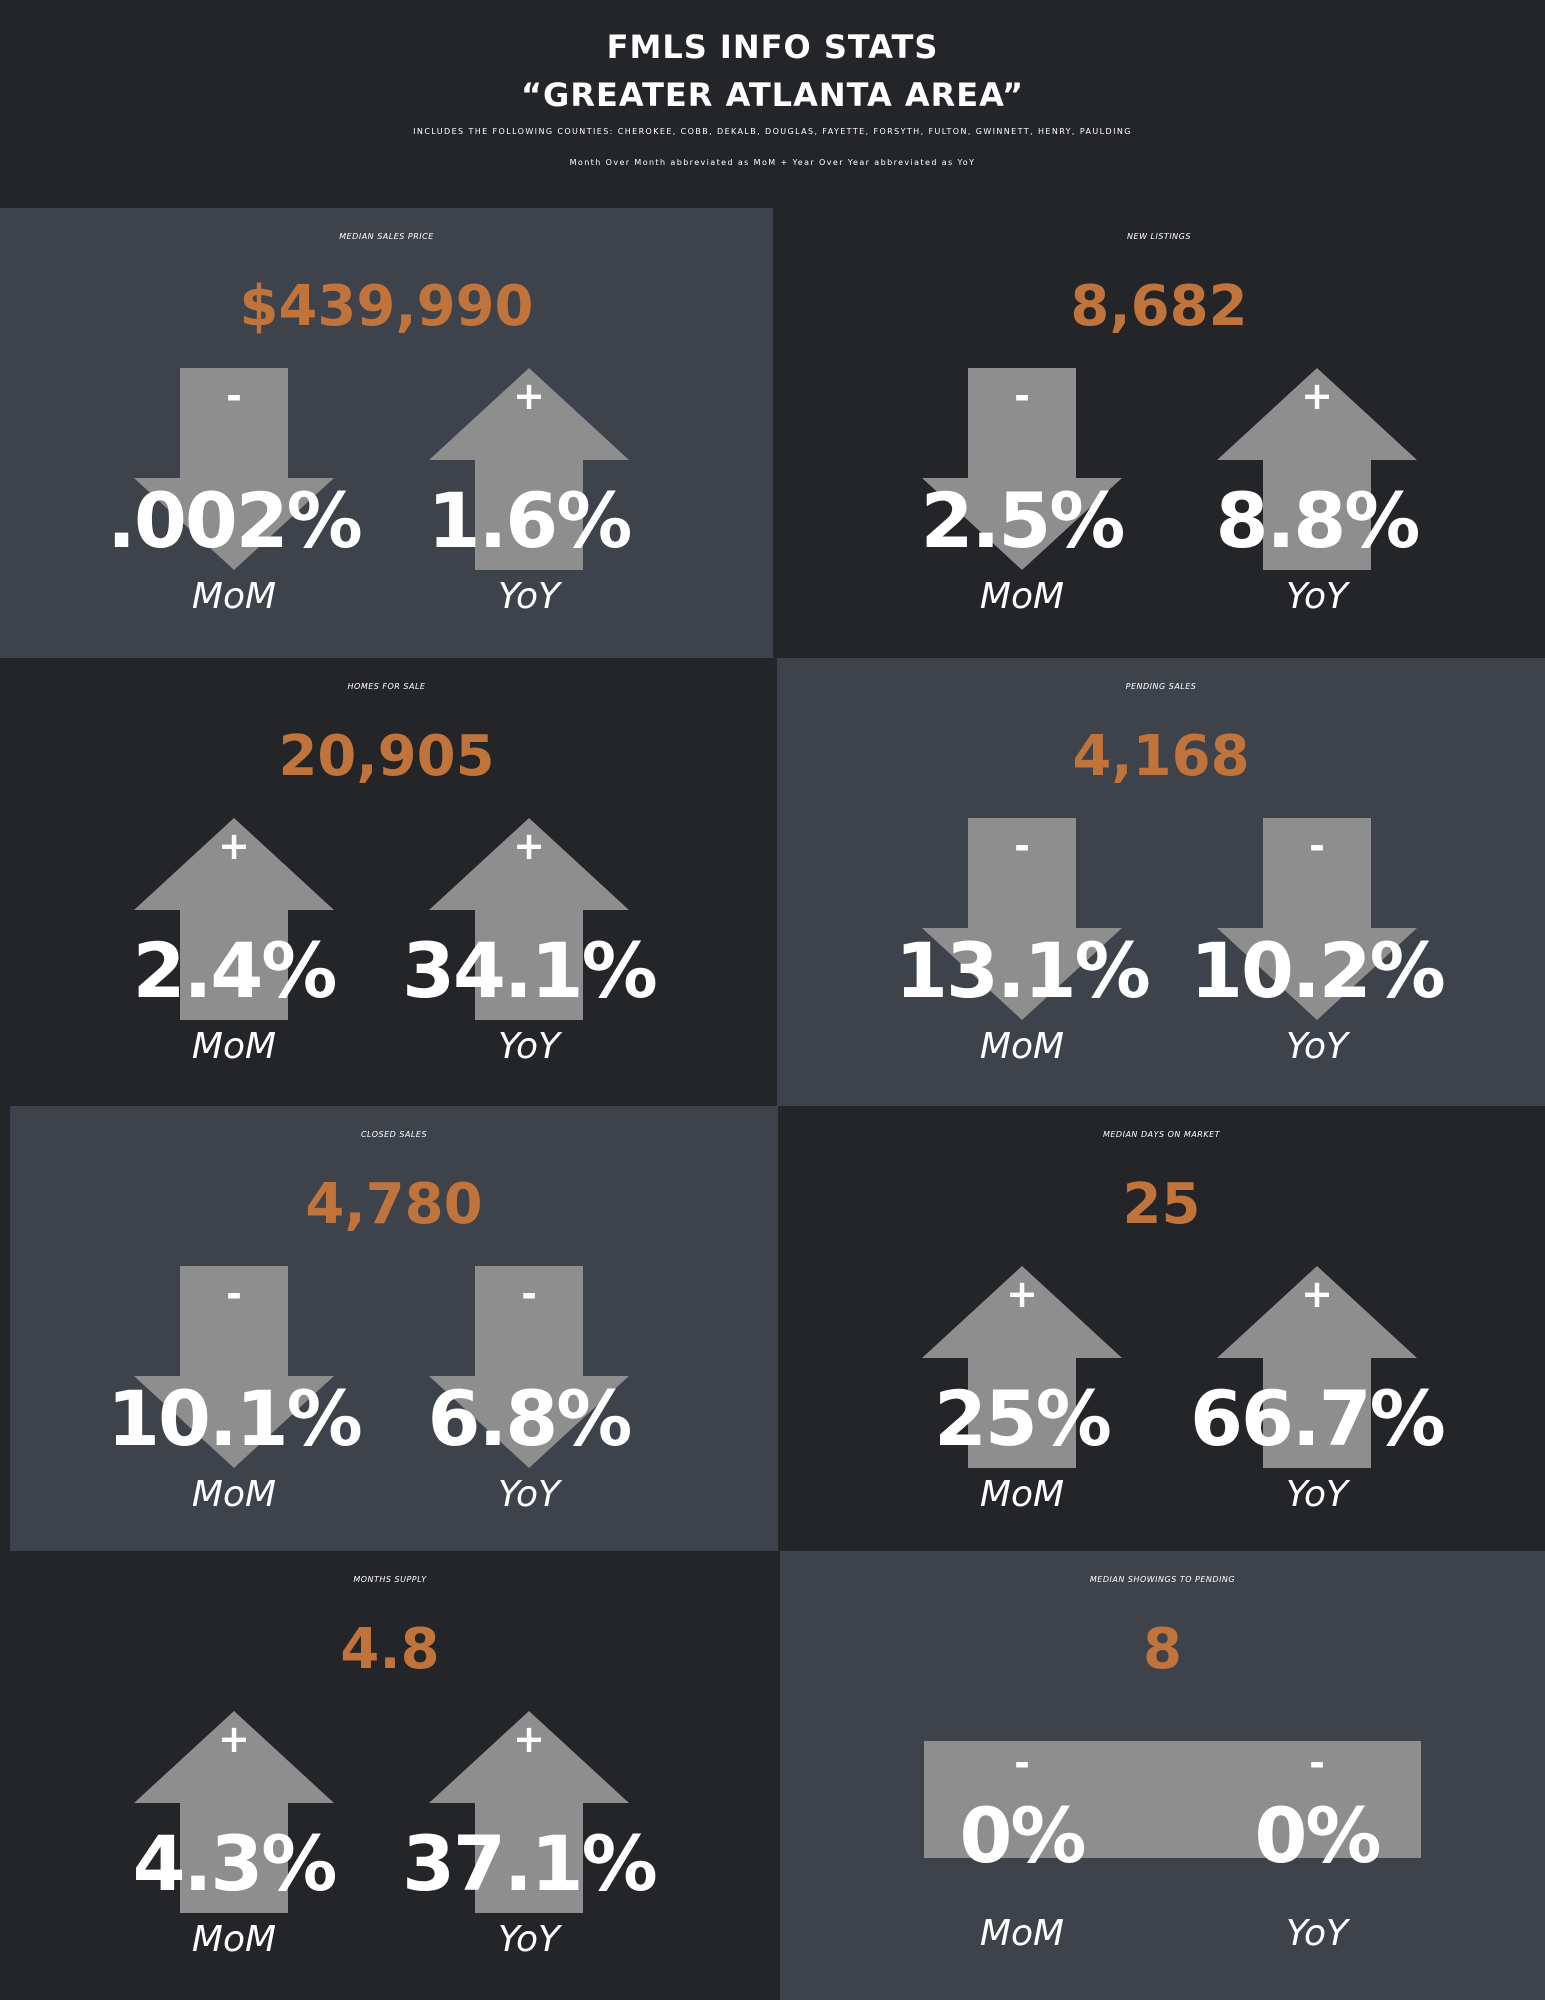 This screenshot has height=2000, width=1545. Describe the element at coordinates (386, 306) in the screenshot. I see `stat-value: $439,990` at that location.